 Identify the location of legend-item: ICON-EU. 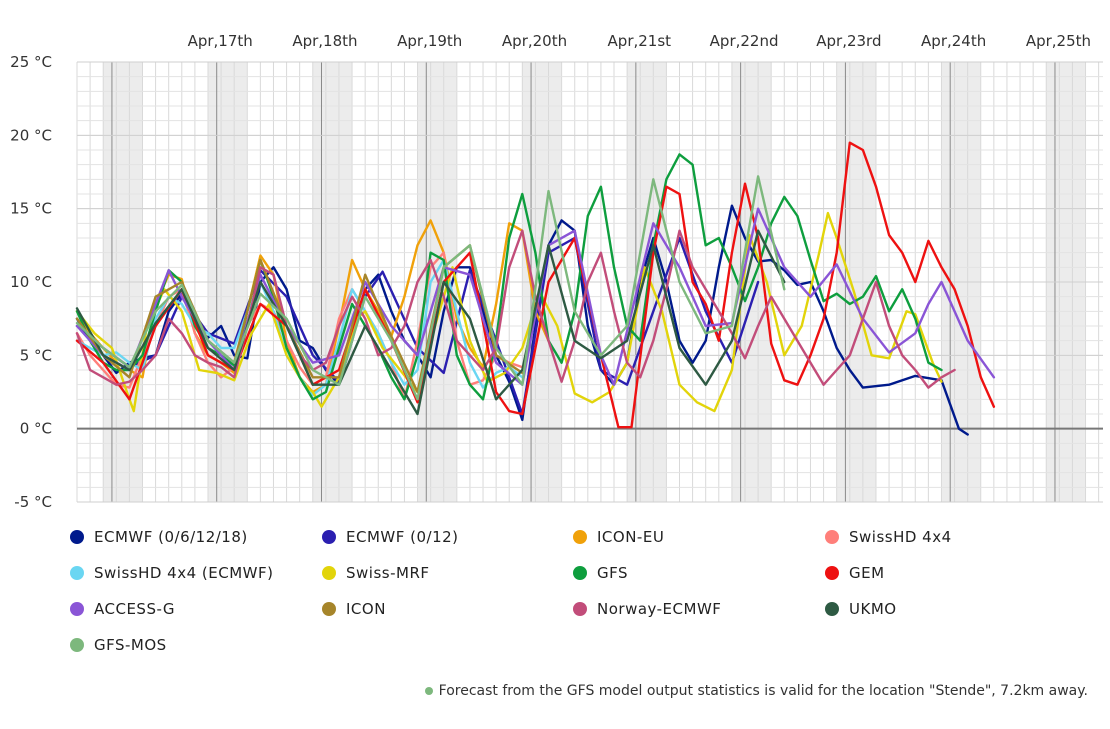
(618, 537).